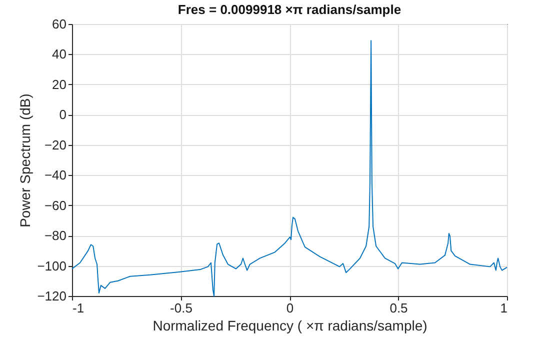 This screenshot has height=337, width=560. What do you see at coordinates (55, 205) in the screenshot?
I see `y-tick-label: −60` at bounding box center [55, 205].